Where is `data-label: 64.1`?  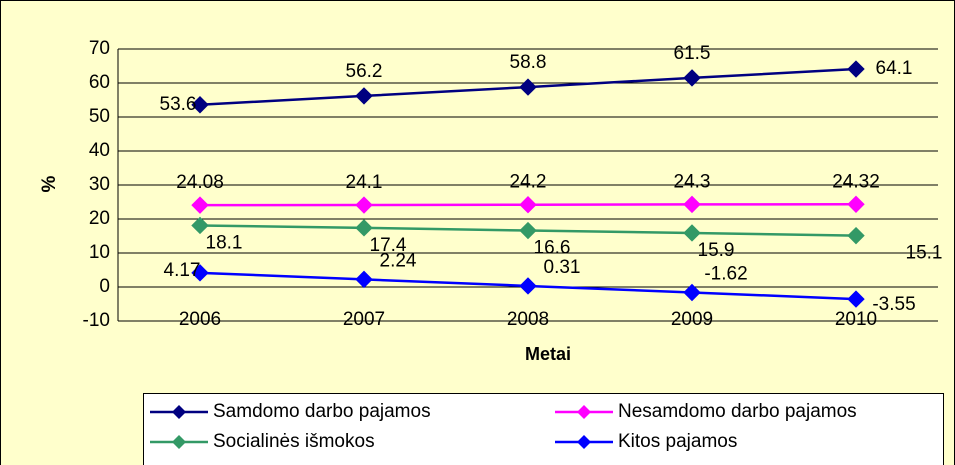
data-label: 64.1 is located at coordinates (894, 68).